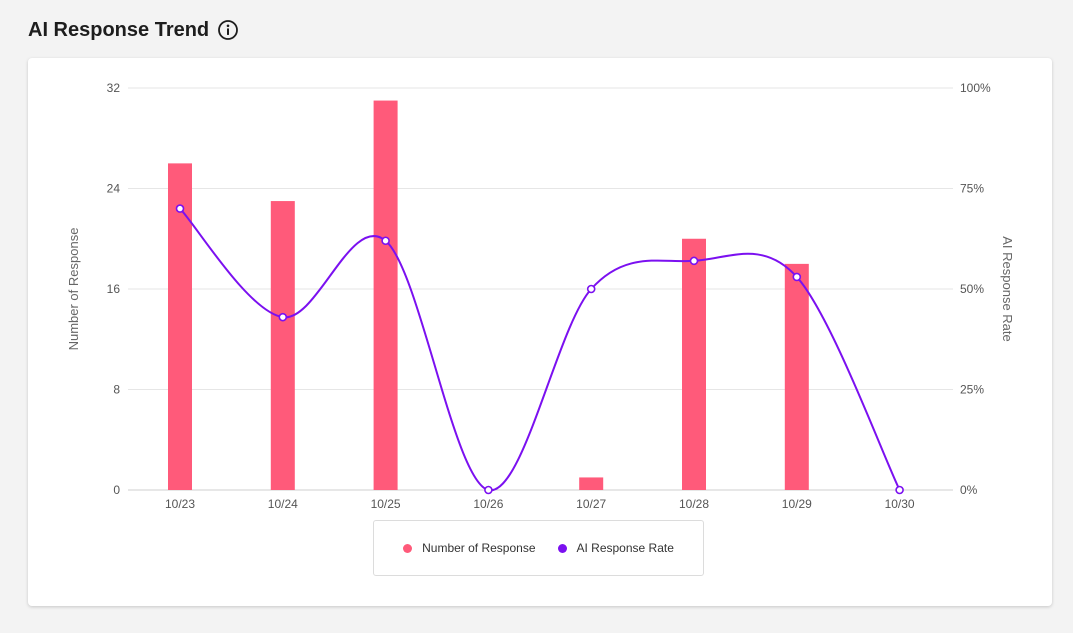  Describe the element at coordinates (562, 548) in the screenshot. I see `legend-swatch-line` at that location.